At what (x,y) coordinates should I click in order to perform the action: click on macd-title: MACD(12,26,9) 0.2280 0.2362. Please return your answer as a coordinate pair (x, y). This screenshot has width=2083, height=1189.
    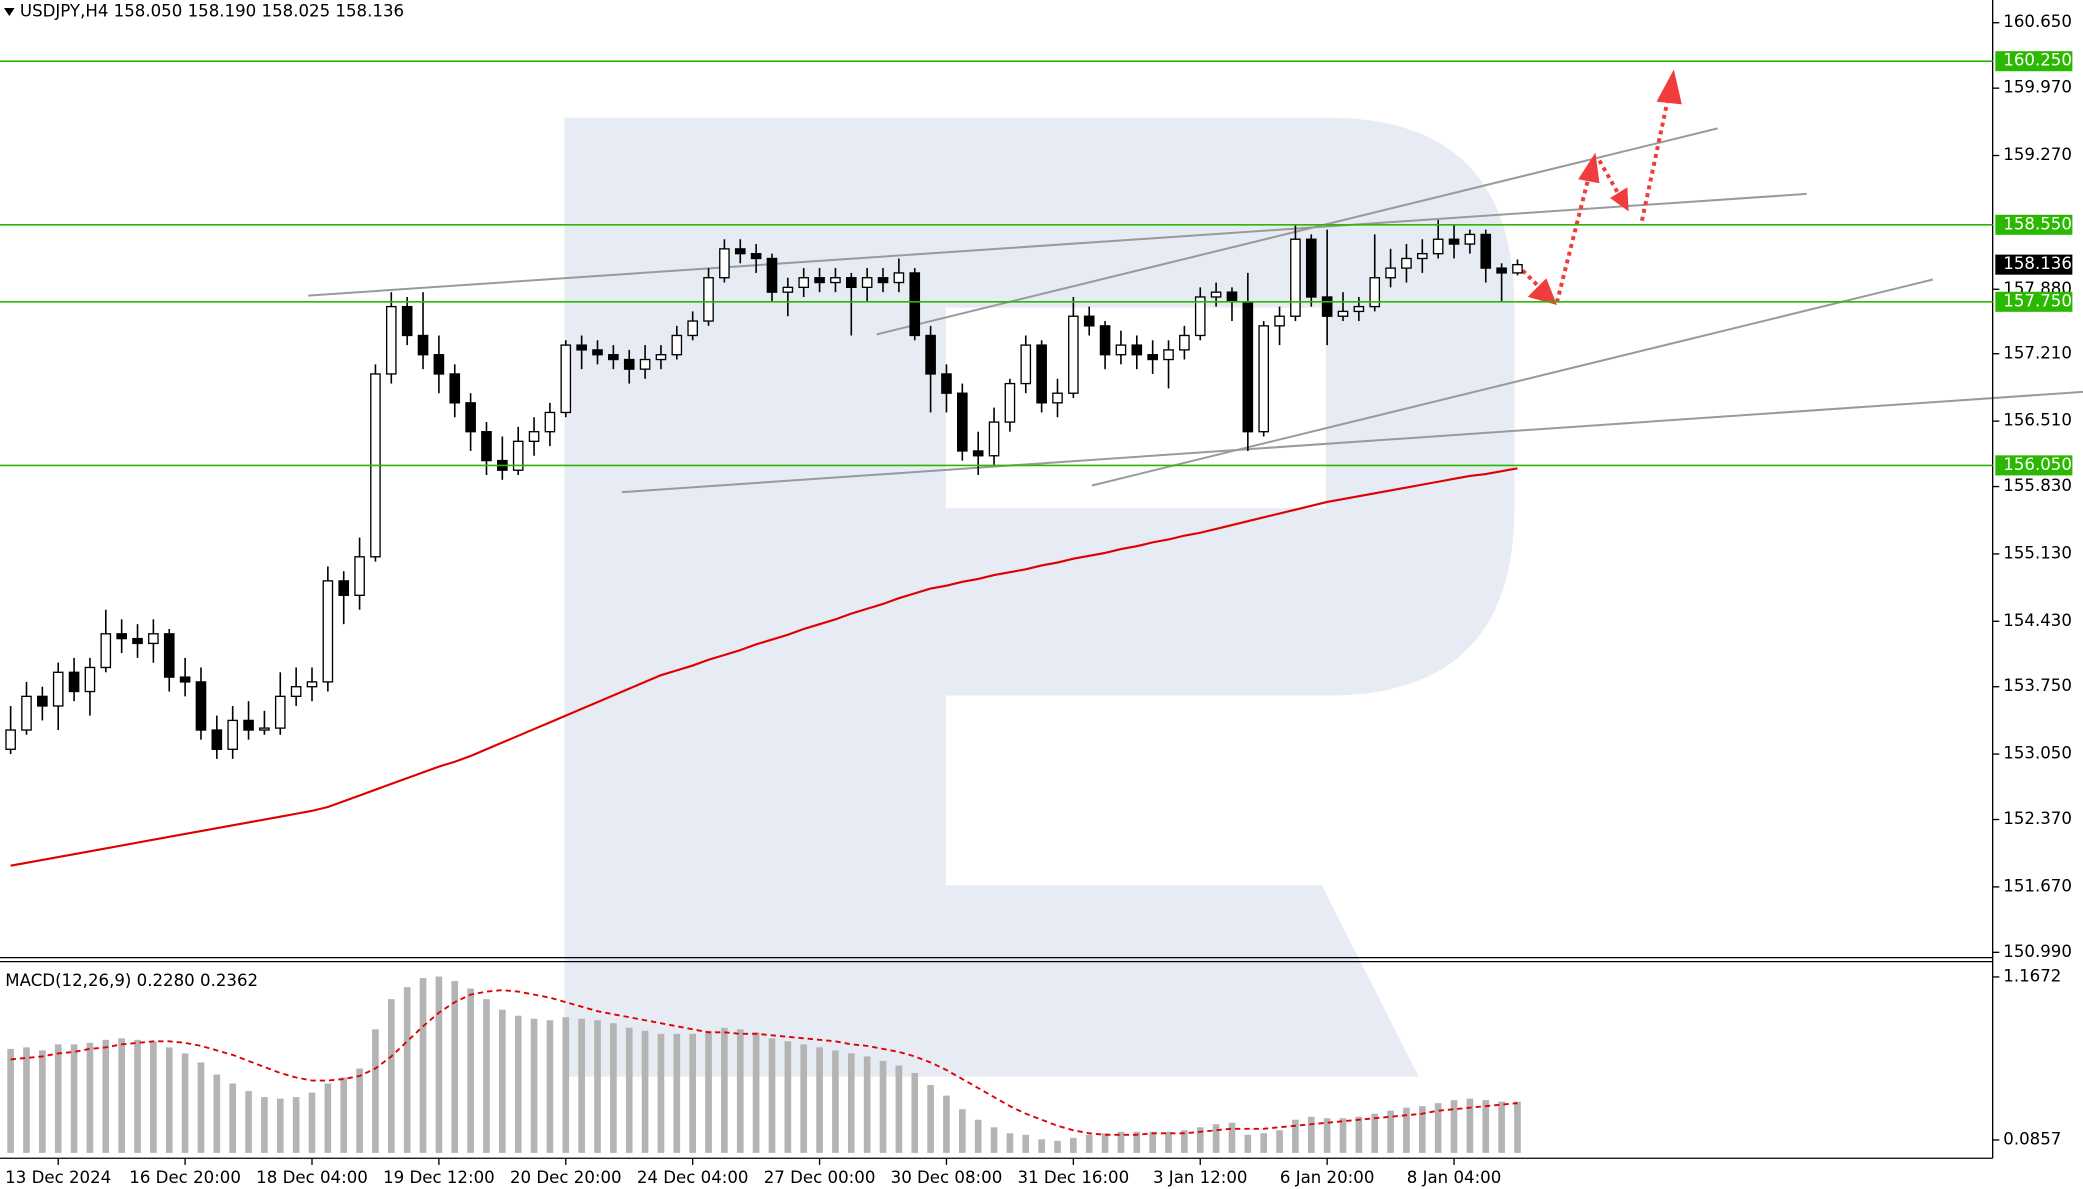
    Looking at the image, I should click on (131, 980).